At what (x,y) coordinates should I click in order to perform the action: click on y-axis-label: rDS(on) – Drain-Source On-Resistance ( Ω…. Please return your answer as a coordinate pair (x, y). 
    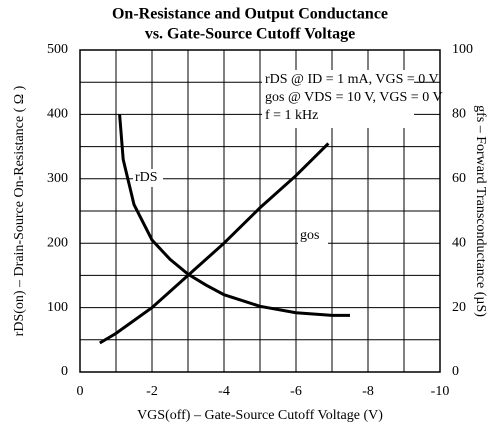
    Looking at the image, I should click on (19, 210).